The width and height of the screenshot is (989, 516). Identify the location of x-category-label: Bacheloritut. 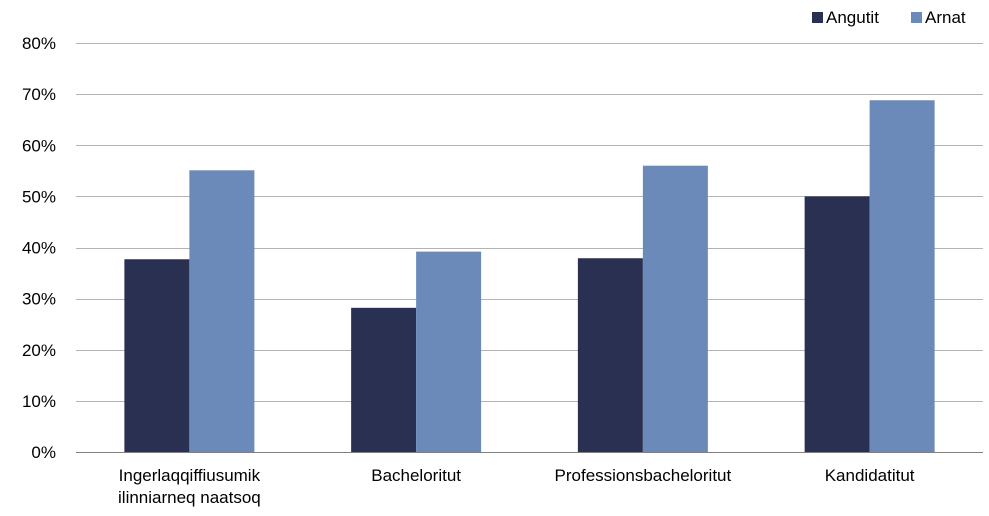
(416, 475).